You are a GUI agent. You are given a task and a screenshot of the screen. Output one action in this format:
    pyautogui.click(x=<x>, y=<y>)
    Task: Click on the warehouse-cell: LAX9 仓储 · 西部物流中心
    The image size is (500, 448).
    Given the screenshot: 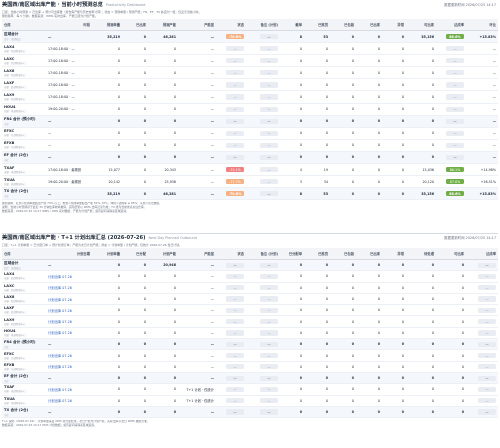 What is the action you would take?
    pyautogui.click(x=24, y=321)
    